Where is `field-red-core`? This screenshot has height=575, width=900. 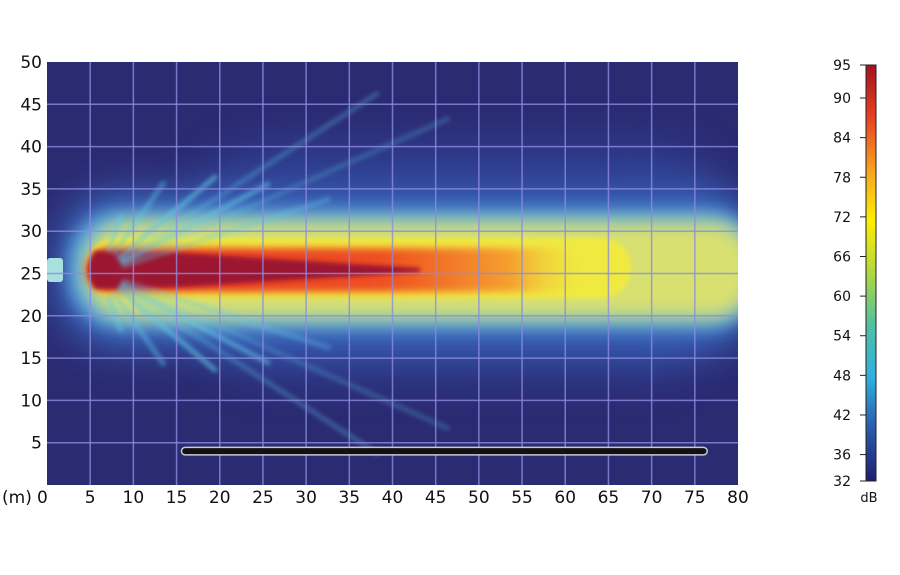 field-red-core is located at coordinates (254, 270).